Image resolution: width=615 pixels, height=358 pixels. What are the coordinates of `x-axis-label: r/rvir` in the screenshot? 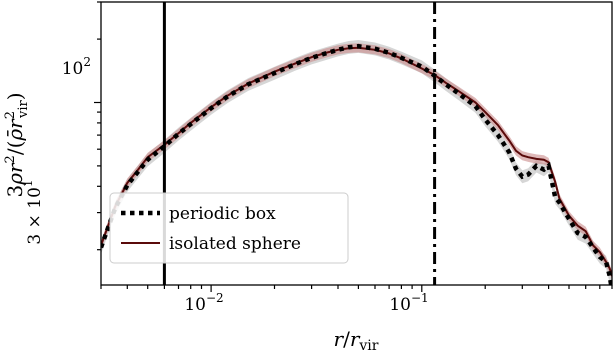 It's located at (356, 340).